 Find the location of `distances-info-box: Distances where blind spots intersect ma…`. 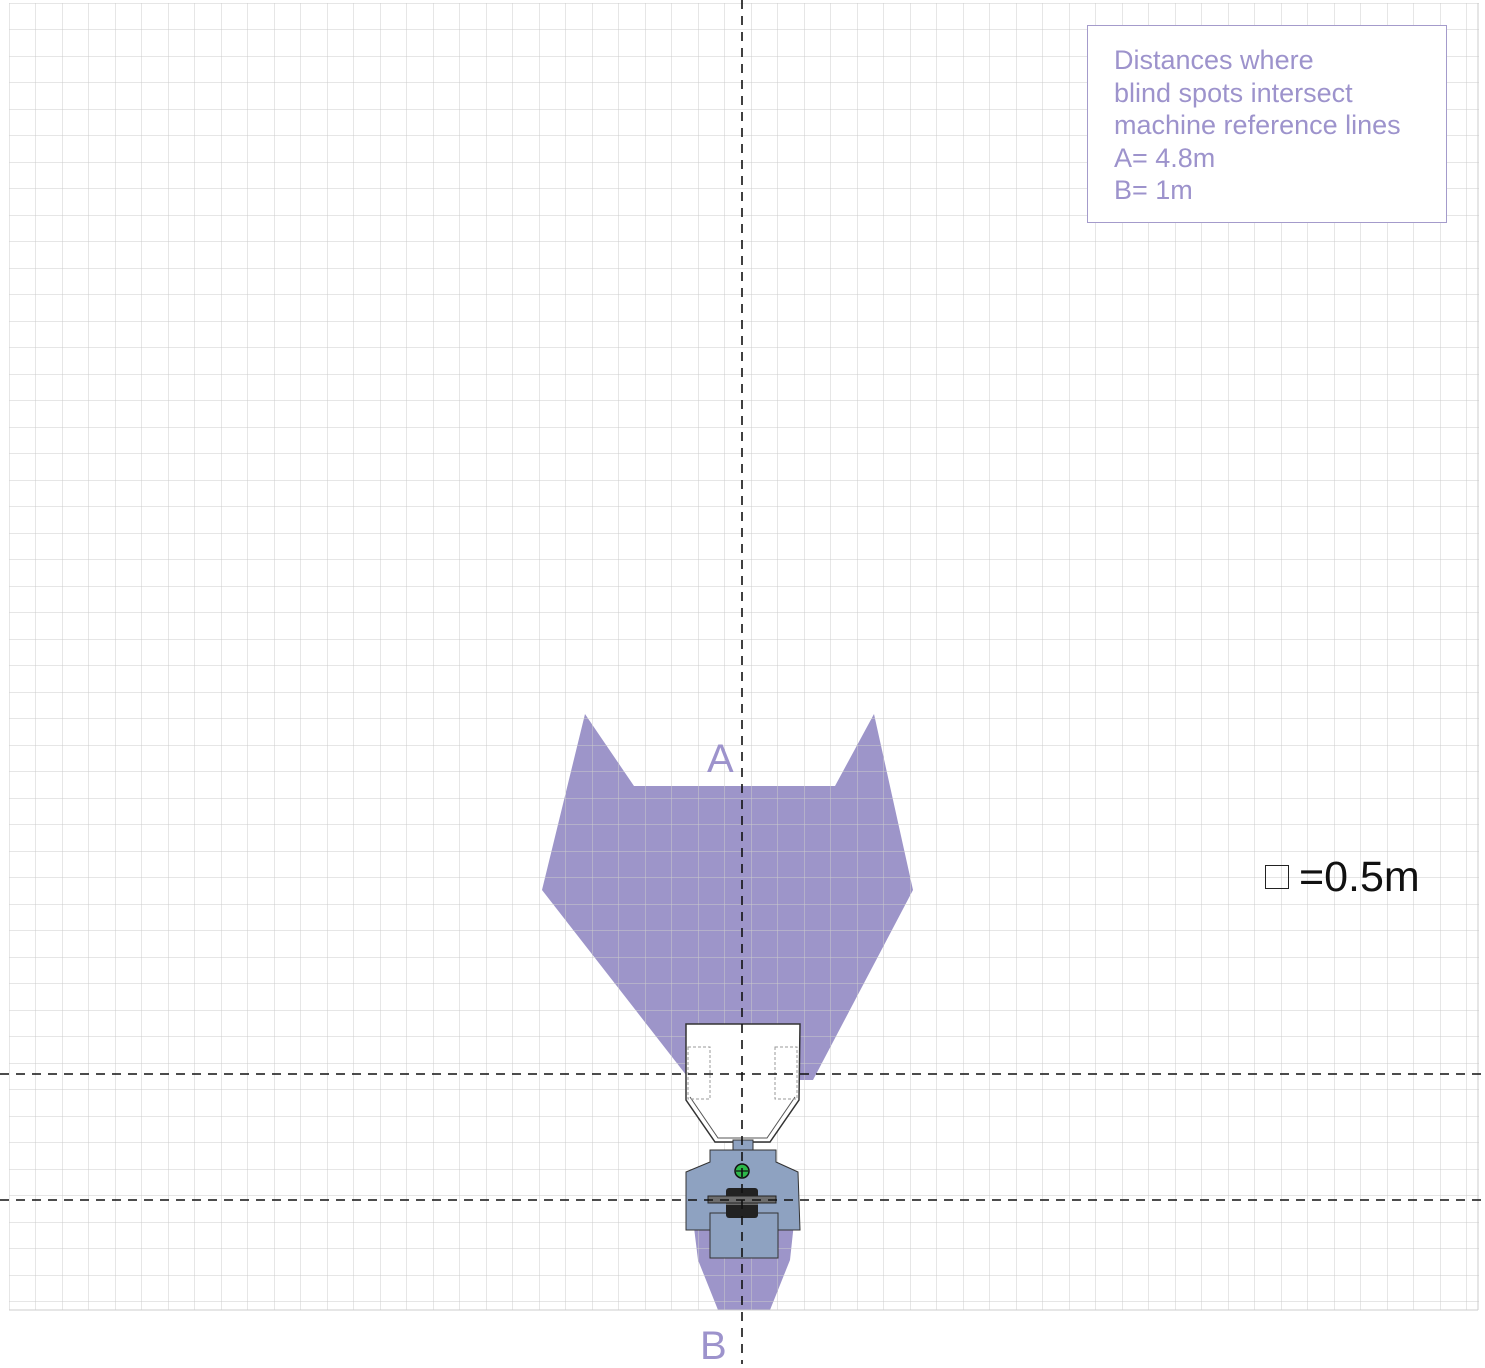

distances-info-box: Distances where blind spots intersect ma… is located at coordinates (1267, 124).